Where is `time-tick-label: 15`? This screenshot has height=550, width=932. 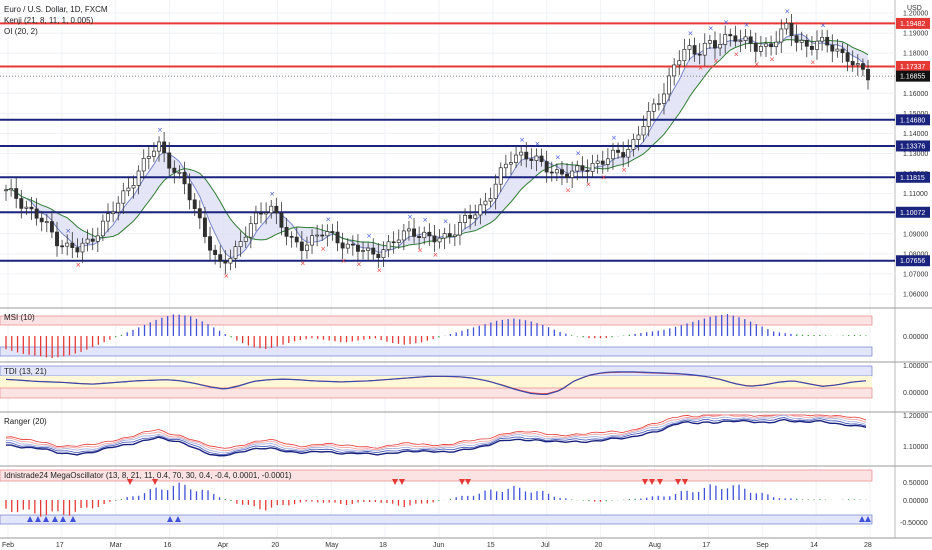 time-tick-label: 15 is located at coordinates (491, 545).